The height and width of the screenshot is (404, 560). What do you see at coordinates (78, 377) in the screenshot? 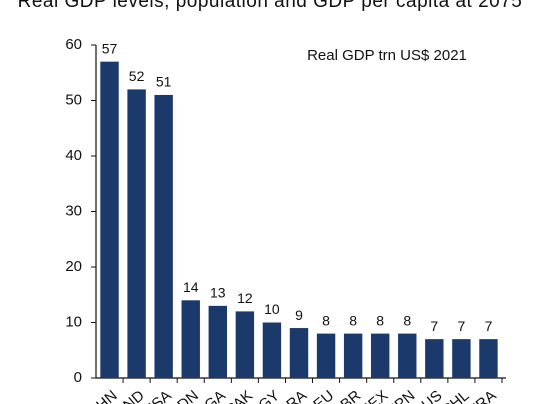
I see `y-tick-label: 0` at bounding box center [78, 377].